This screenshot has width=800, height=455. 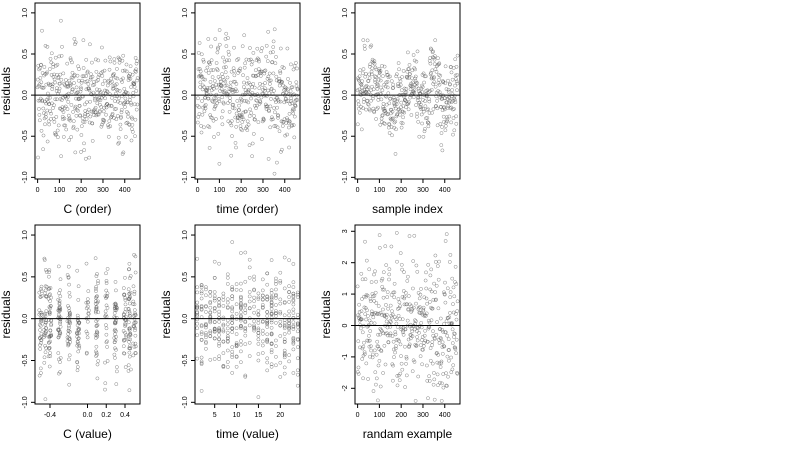 What do you see at coordinates (25, 319) in the screenshot?
I see `y-tick-label: 0.0` at bounding box center [25, 319].